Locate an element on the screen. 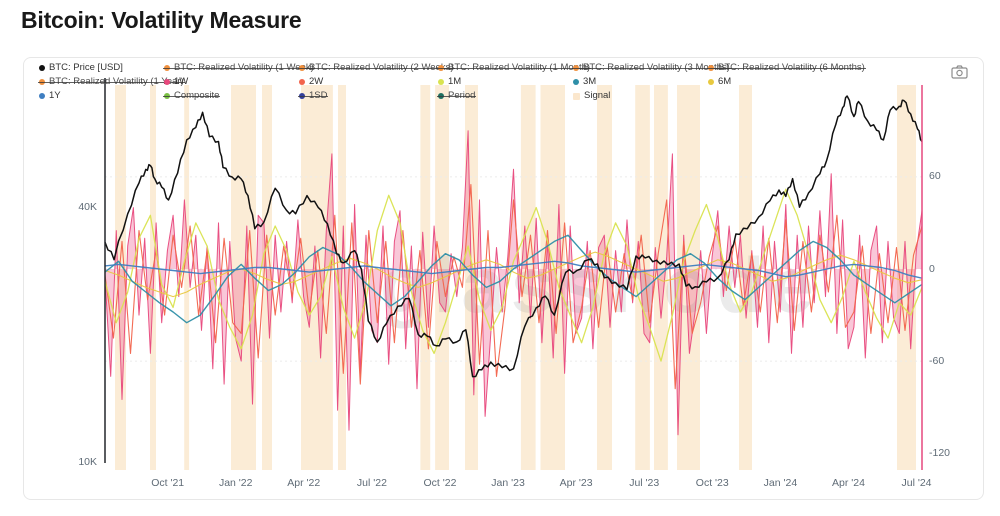 Image resolution: width=1000 pixels, height=516 pixels. legend-item-signal: Signal is located at coordinates (591, 96).